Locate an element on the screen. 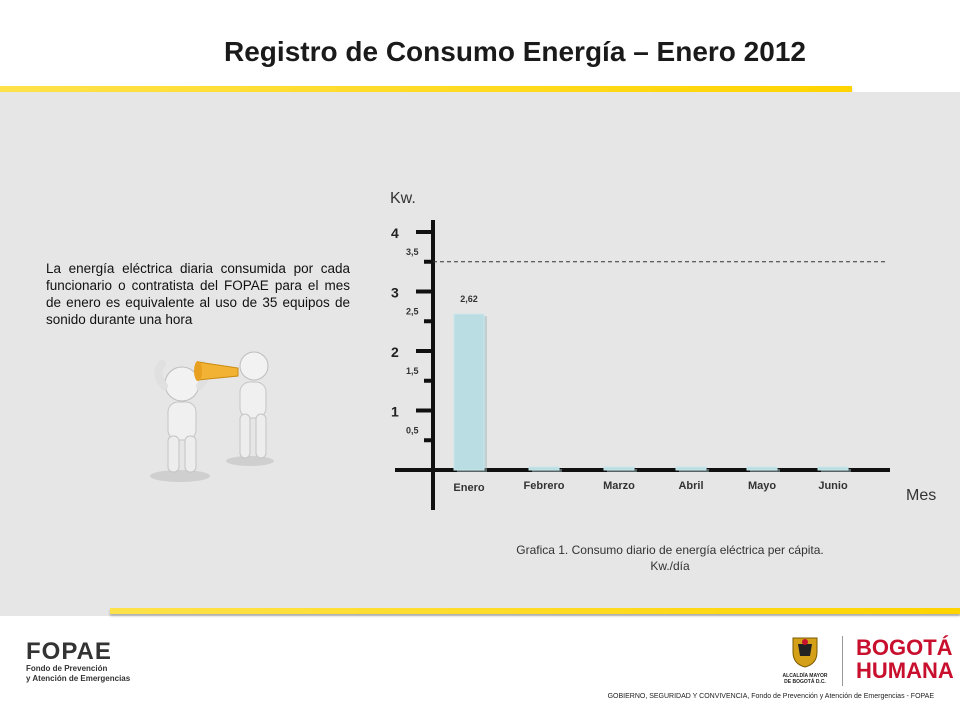 Image resolution: width=960 pixels, height=720 pixels. y-axis-label: Kw. is located at coordinates (403, 198).